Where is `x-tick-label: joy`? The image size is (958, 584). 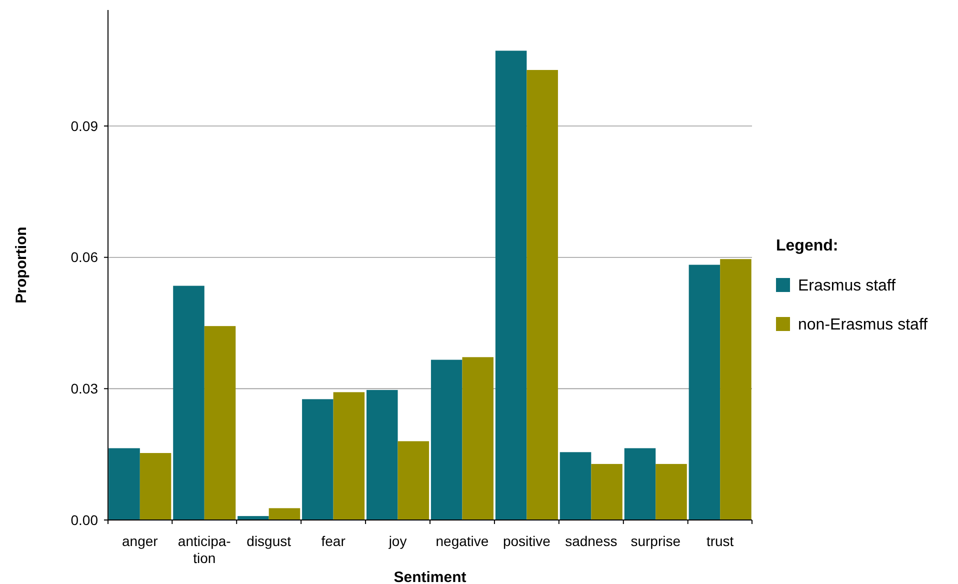 x-tick-label: joy is located at coordinates (397, 541).